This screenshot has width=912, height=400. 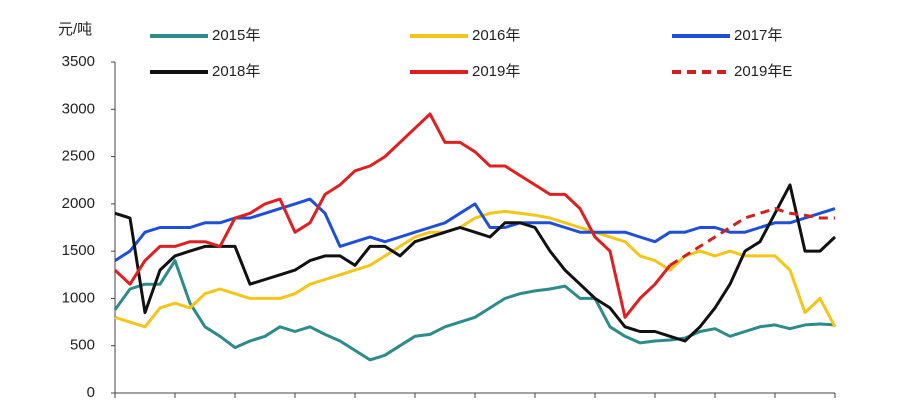 I want to click on y-tick-label: 1000, so click(x=78, y=297).